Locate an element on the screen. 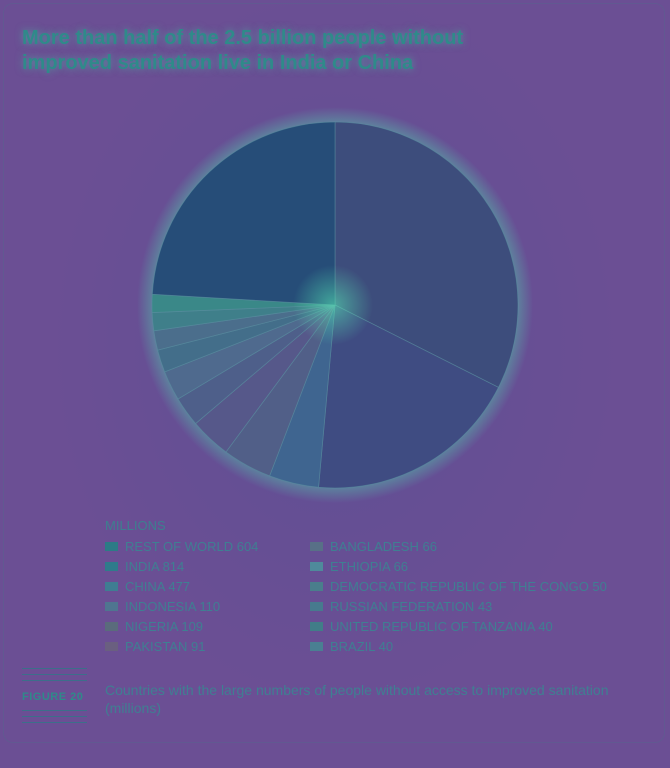 This screenshot has width=670, height=768. legend-item: DEMOCRATIC REPUBLIC OF THE CONGO 50 is located at coordinates (458, 587).